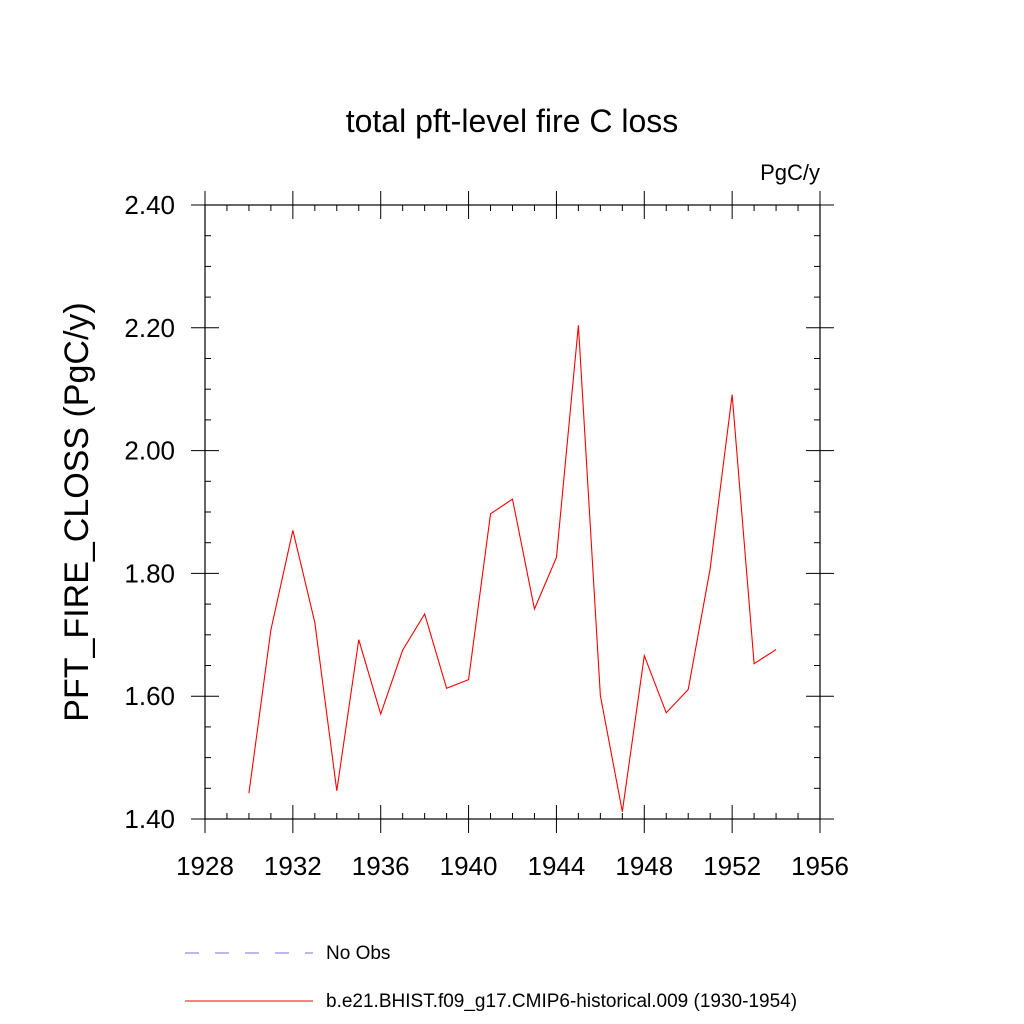  I want to click on x-tick-label: 1952, so click(732, 866).